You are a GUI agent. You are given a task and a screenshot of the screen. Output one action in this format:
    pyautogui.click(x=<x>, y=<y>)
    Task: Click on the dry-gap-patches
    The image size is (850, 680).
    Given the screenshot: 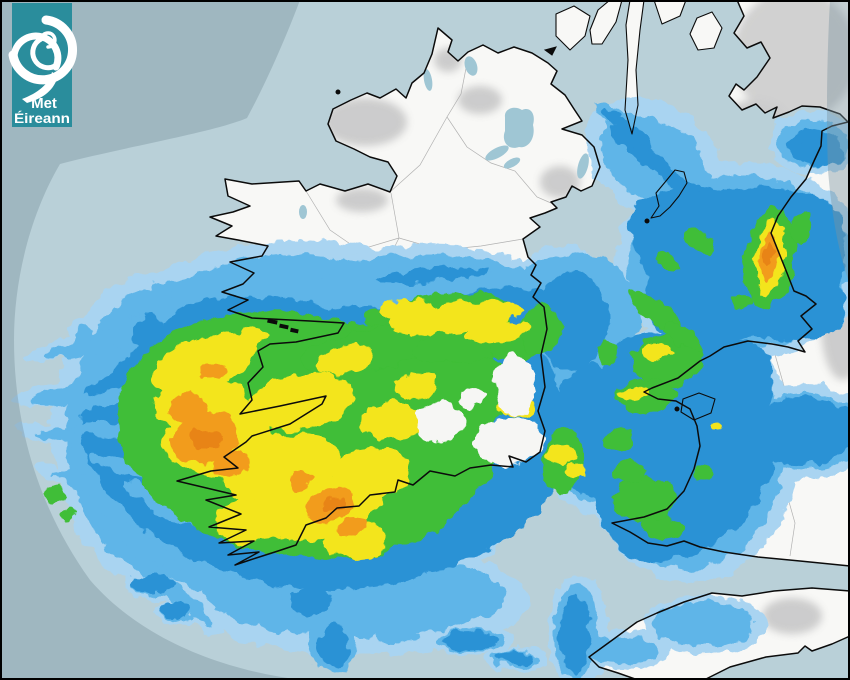 What is the action you would take?
    pyautogui.click(x=478, y=409)
    